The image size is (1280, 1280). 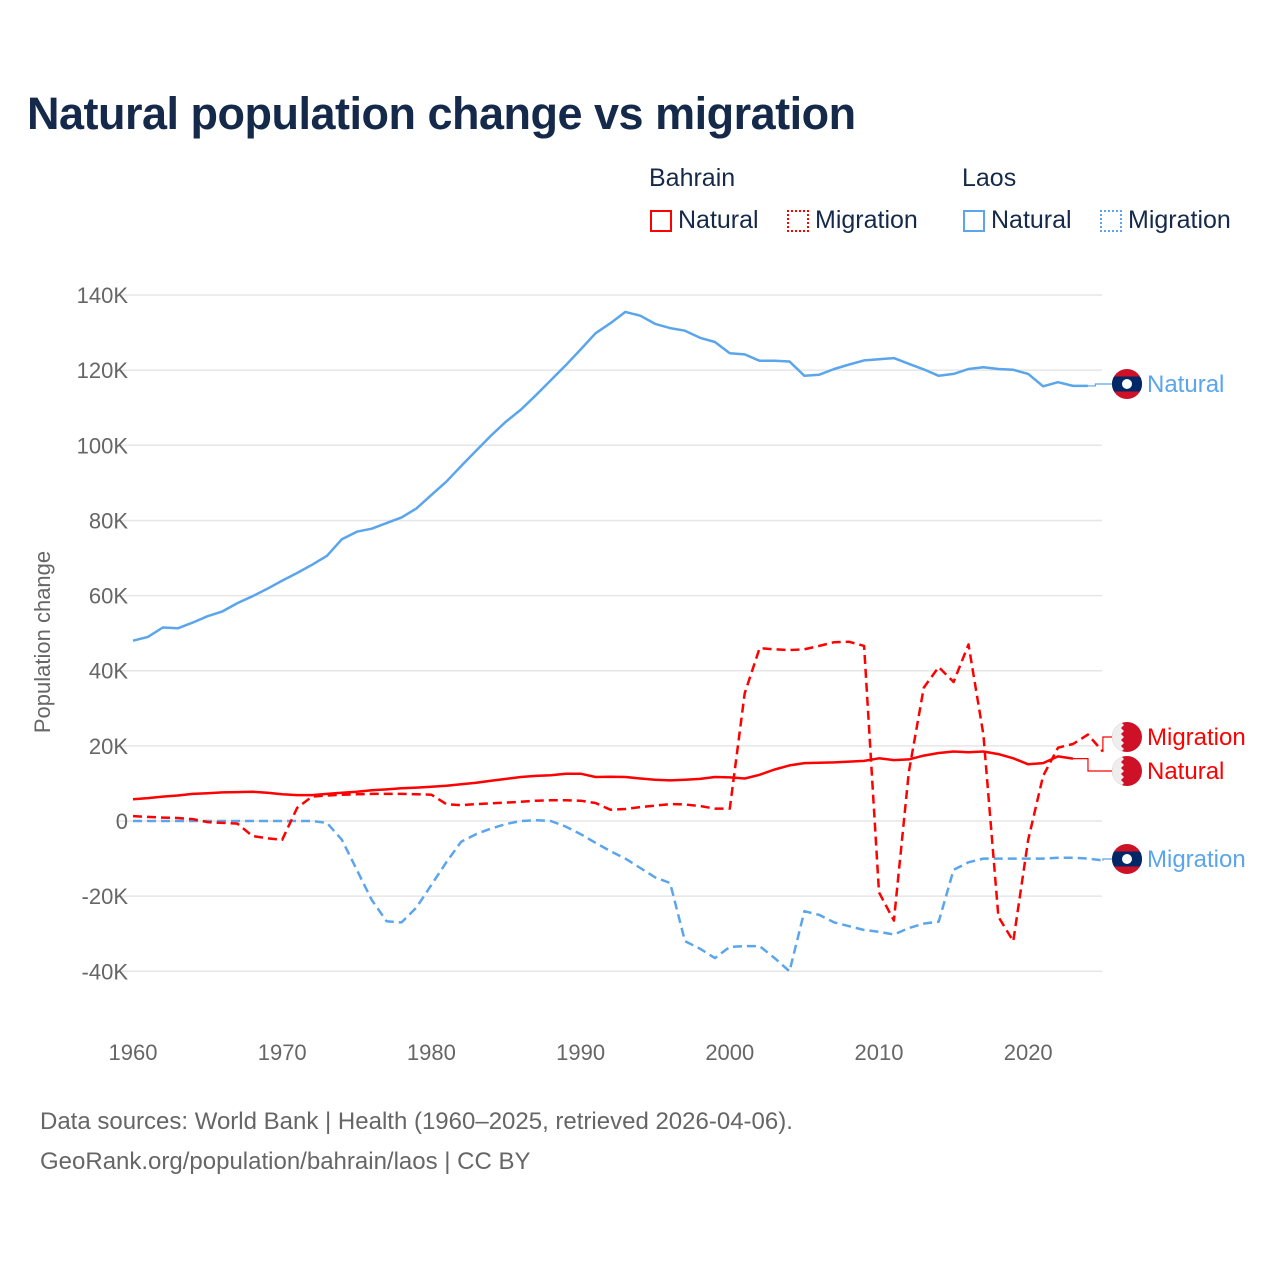 What do you see at coordinates (108, 671) in the screenshot?
I see `y-tick-label: 40K` at bounding box center [108, 671].